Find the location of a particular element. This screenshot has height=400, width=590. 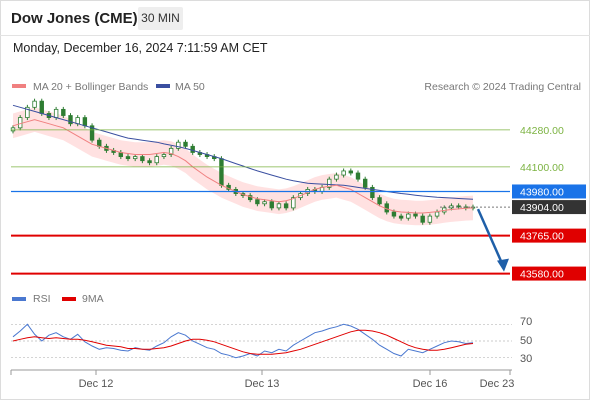

timestamp: Monday, December 16, 2024 7:11:59 AM CET is located at coordinates (140, 48).